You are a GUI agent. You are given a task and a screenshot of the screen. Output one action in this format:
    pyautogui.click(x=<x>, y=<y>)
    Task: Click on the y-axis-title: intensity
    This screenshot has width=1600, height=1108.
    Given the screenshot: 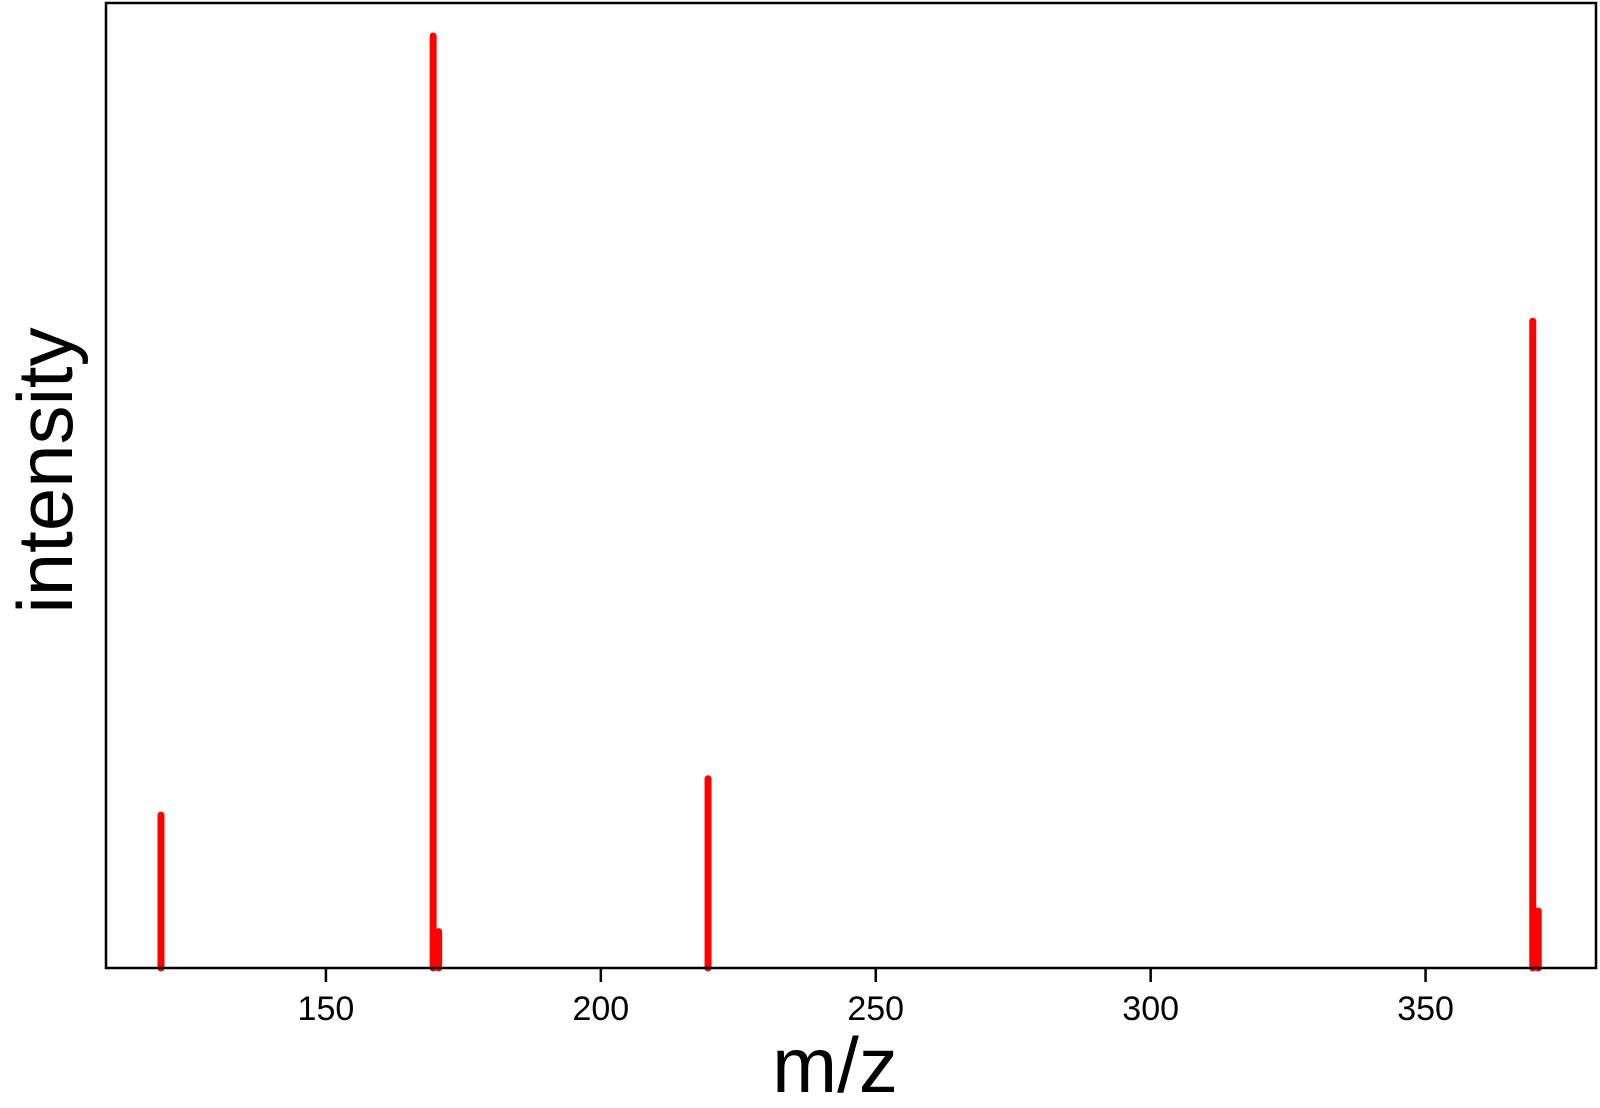 What is the action you would take?
    pyautogui.click(x=45, y=470)
    